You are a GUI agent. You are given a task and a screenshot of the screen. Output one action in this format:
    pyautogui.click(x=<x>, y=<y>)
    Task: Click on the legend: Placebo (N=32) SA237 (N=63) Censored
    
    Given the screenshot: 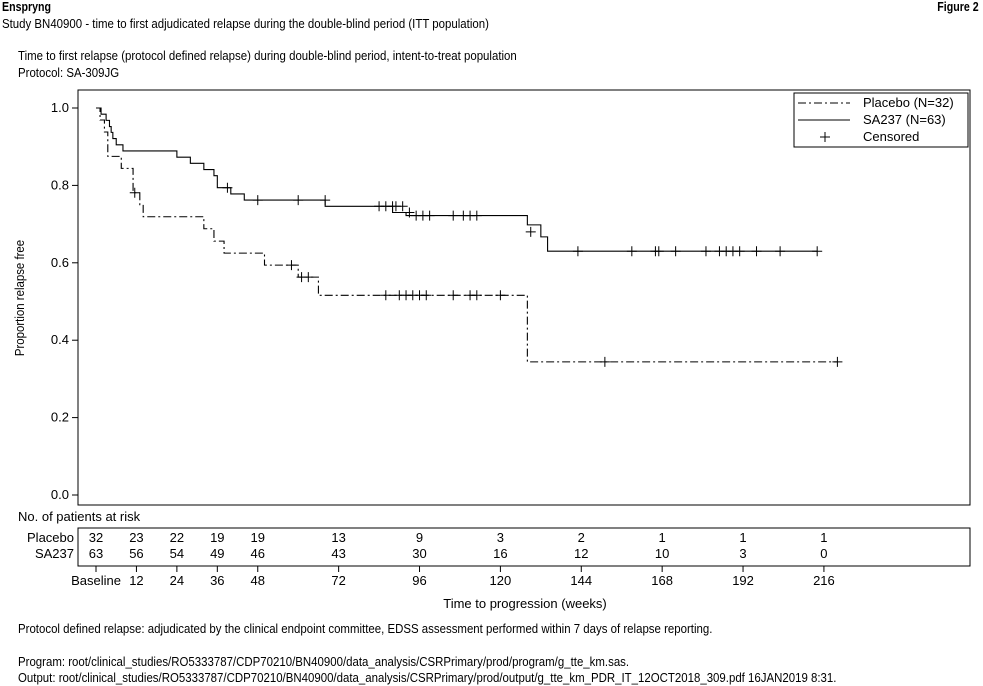 What is the action you would take?
    pyautogui.click(x=881, y=120)
    